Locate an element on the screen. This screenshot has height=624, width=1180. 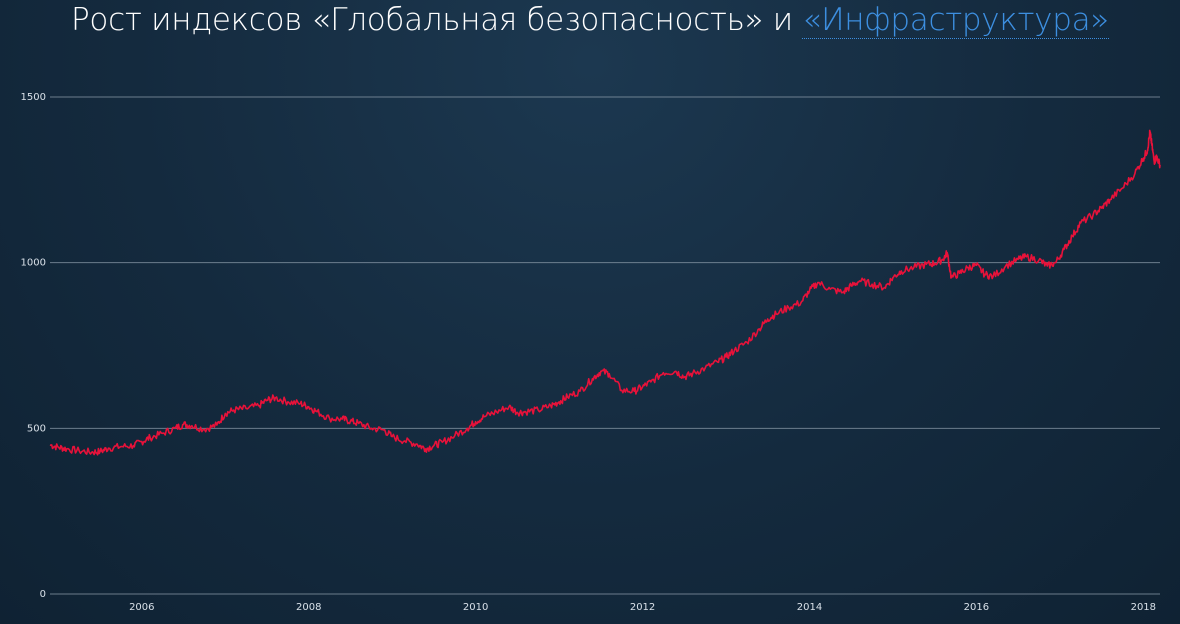
x-axis-ticks: 2006 2008 2010 2012 2014 2016 2018 is located at coordinates (642, 607).